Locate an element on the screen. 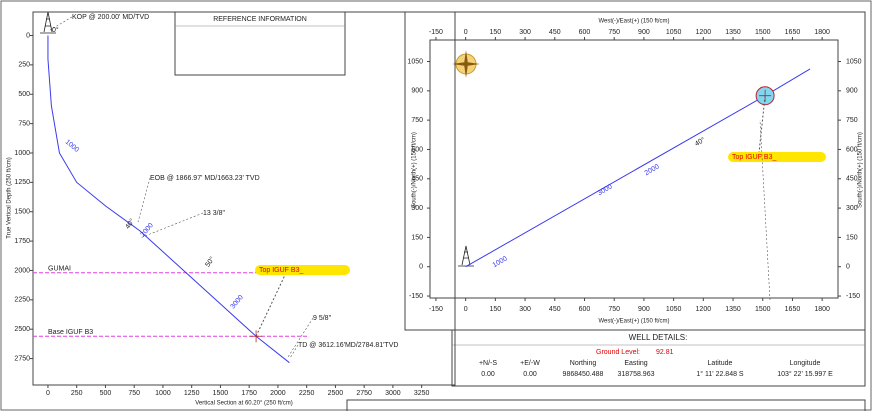 The width and height of the screenshot is (872, 411). well-details-box is located at coordinates (658, 358).